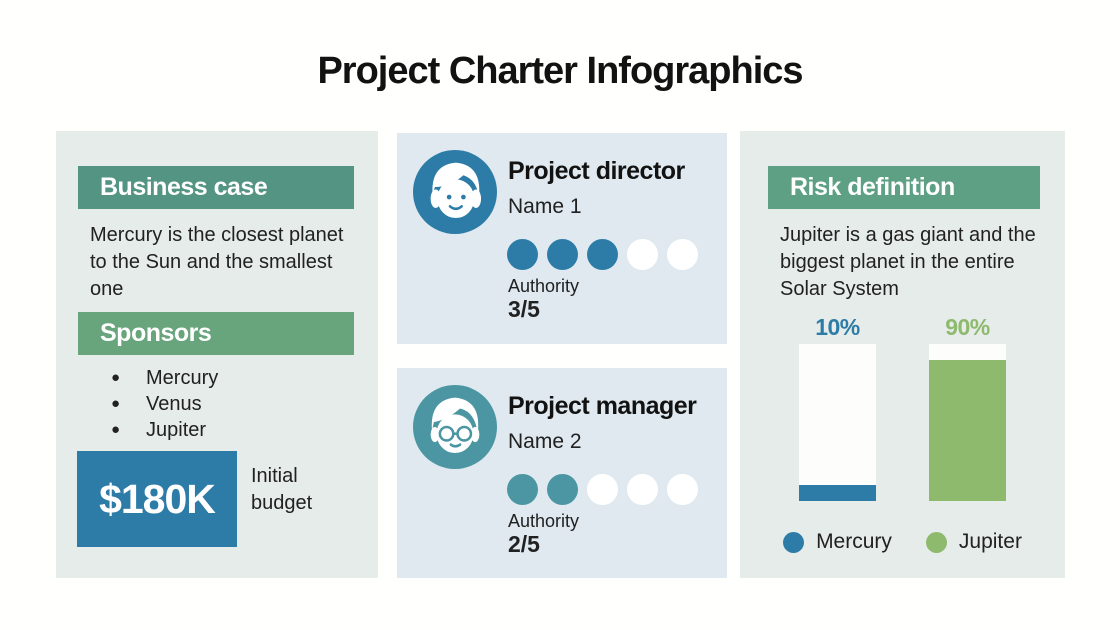 Image resolution: width=1120 pixels, height=630 pixels. What do you see at coordinates (904, 187) in the screenshot?
I see `risk-definition-header: Risk definition` at bounding box center [904, 187].